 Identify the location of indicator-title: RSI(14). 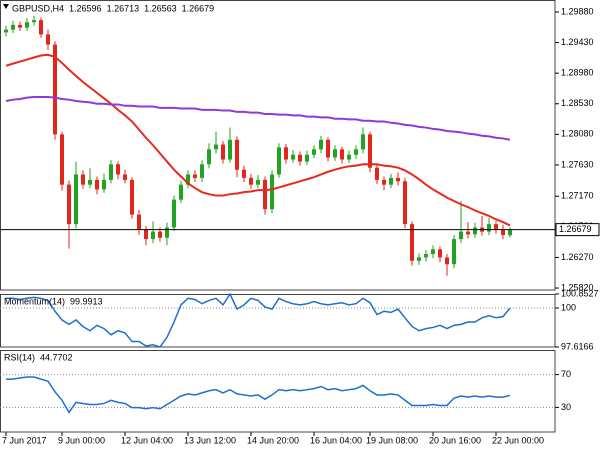
(19, 357).